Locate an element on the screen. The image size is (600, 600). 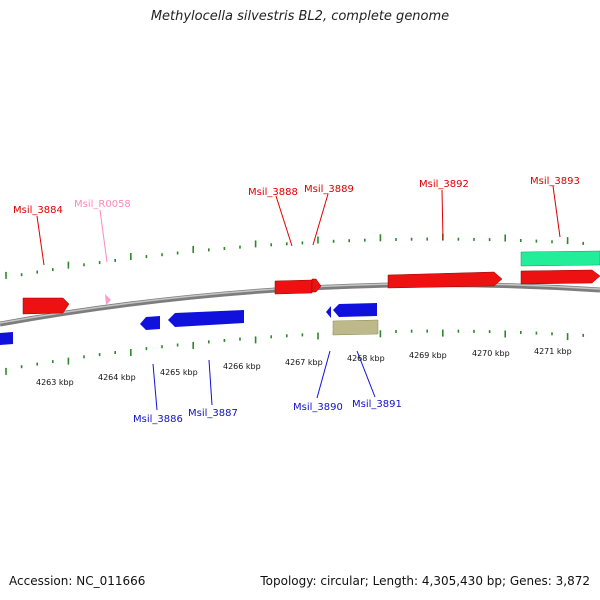
kbp-label: 4266 kbp is located at coordinates (242, 366).